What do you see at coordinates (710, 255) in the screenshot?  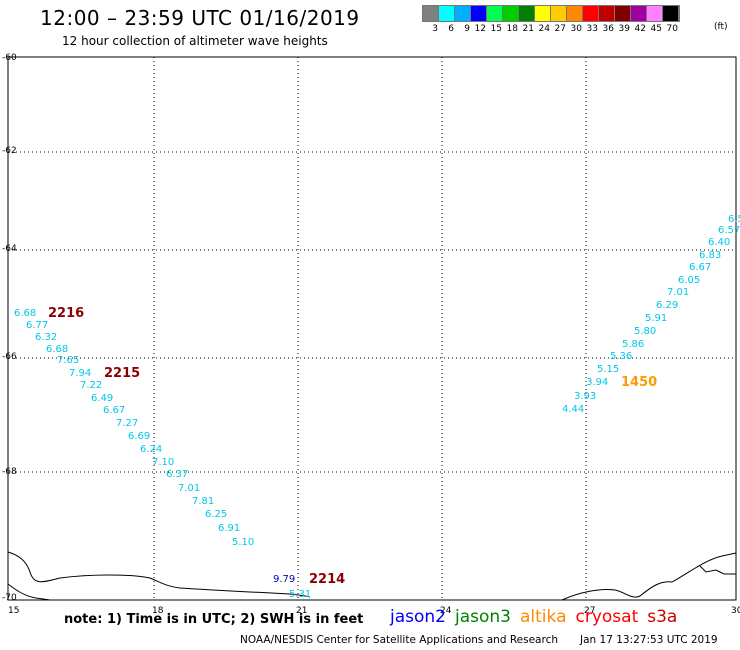 I see `wave-height-value: 6.83` at bounding box center [710, 255].